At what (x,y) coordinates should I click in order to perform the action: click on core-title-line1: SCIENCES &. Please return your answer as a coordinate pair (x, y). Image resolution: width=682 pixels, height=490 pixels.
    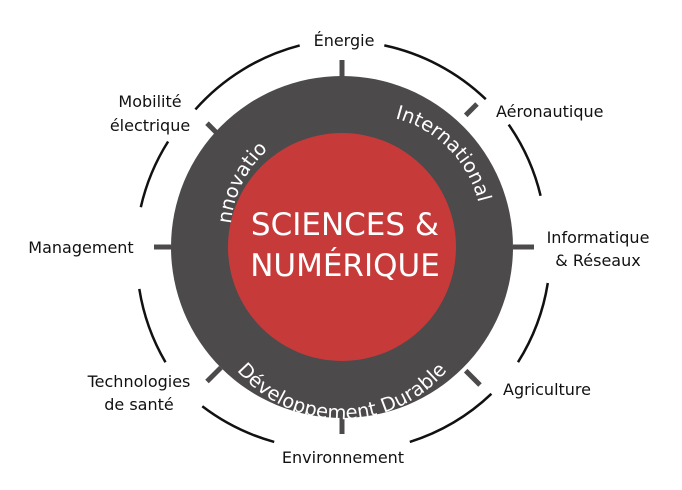
    Looking at the image, I should click on (345, 225).